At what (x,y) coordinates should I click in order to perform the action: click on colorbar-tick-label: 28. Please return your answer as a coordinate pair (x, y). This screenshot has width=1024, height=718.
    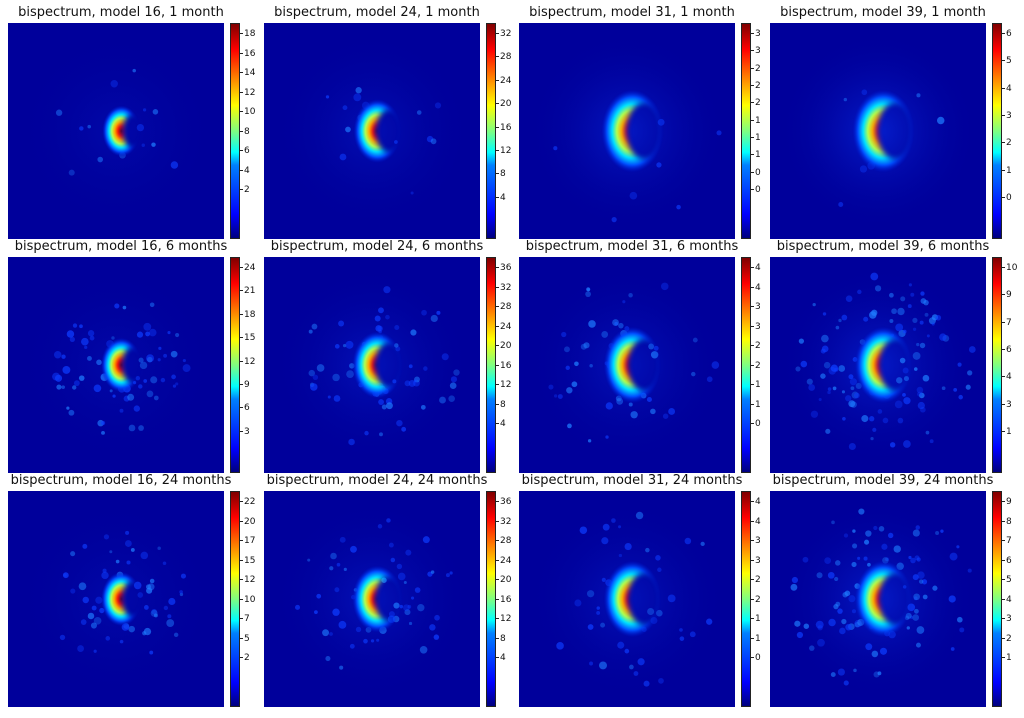
    Looking at the image, I should click on (506, 57).